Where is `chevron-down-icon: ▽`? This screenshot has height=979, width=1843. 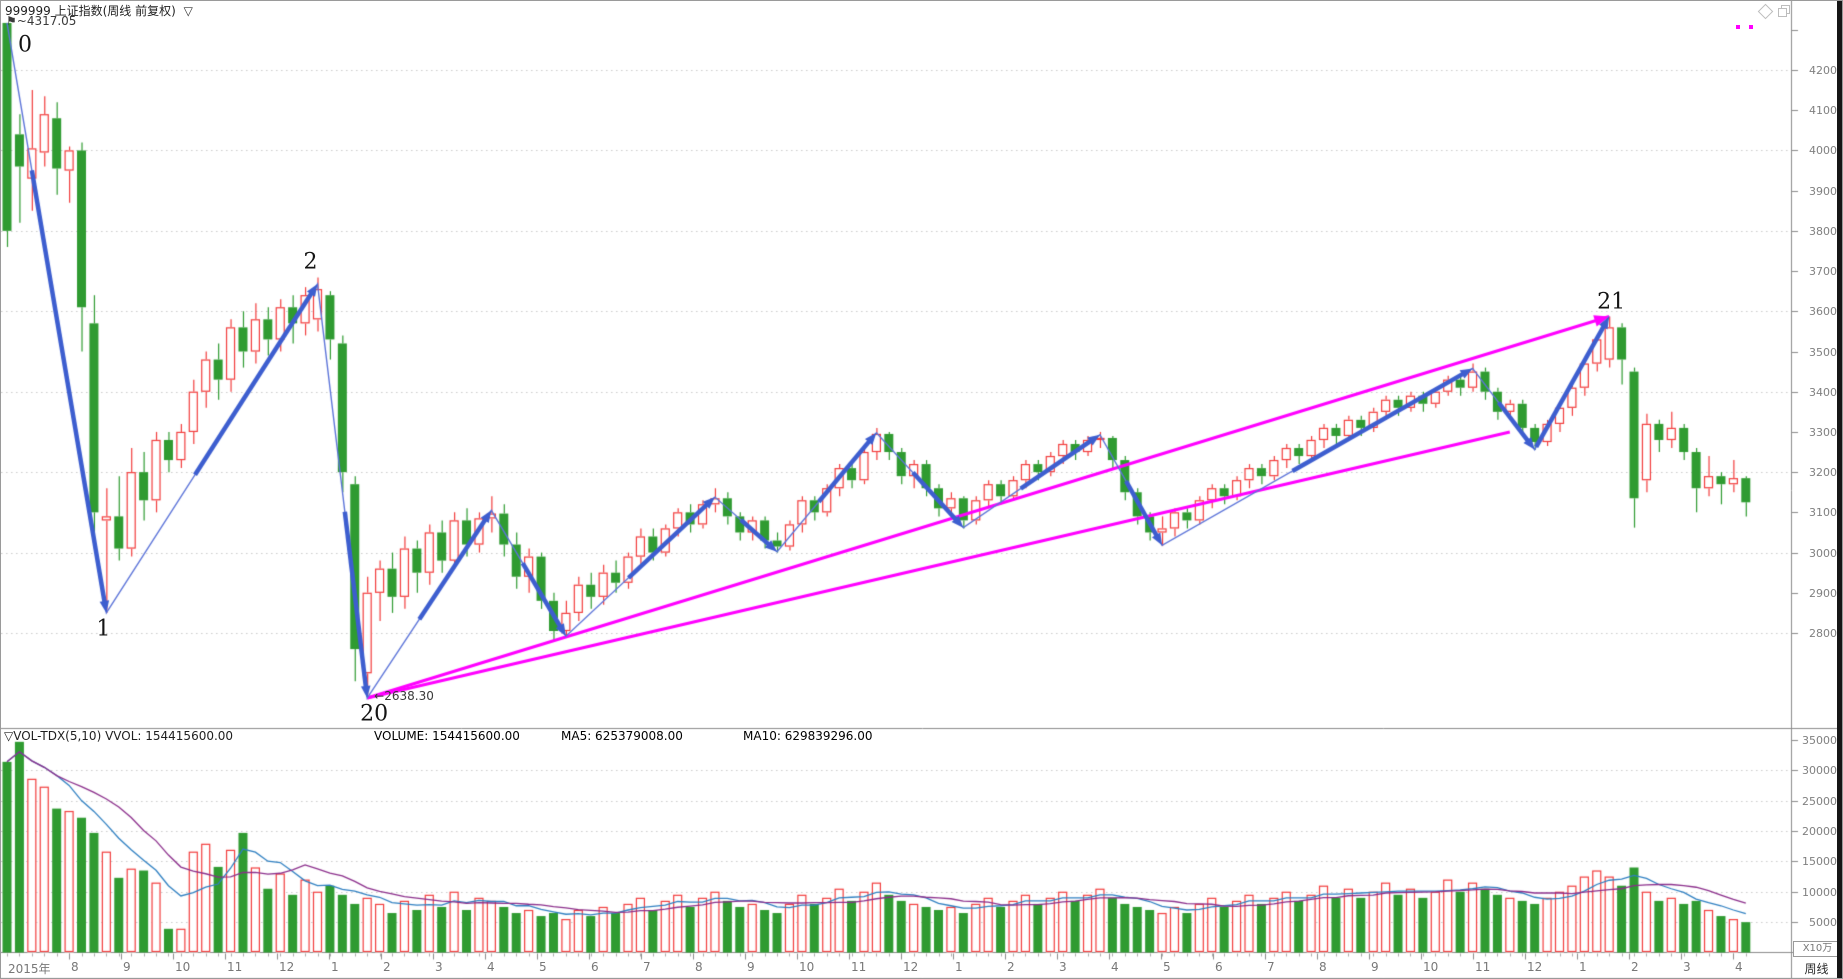 chevron-down-icon: ▽ is located at coordinates (188, 11).